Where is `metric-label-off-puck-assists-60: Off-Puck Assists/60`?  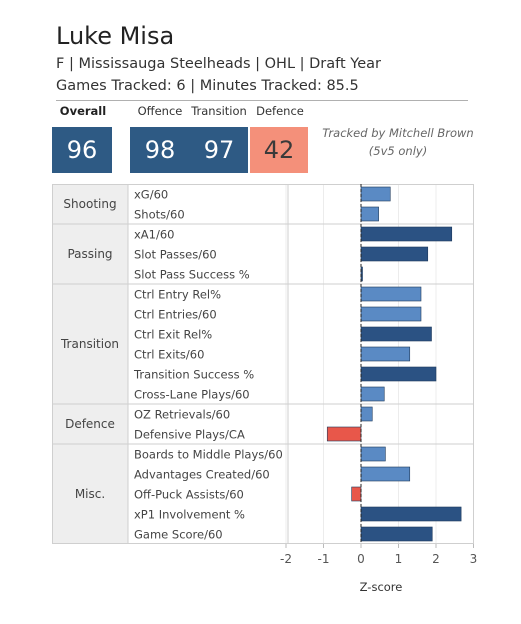 metric-label-off-puck-assists-60: Off-Puck Assists/60 is located at coordinates (189, 495).